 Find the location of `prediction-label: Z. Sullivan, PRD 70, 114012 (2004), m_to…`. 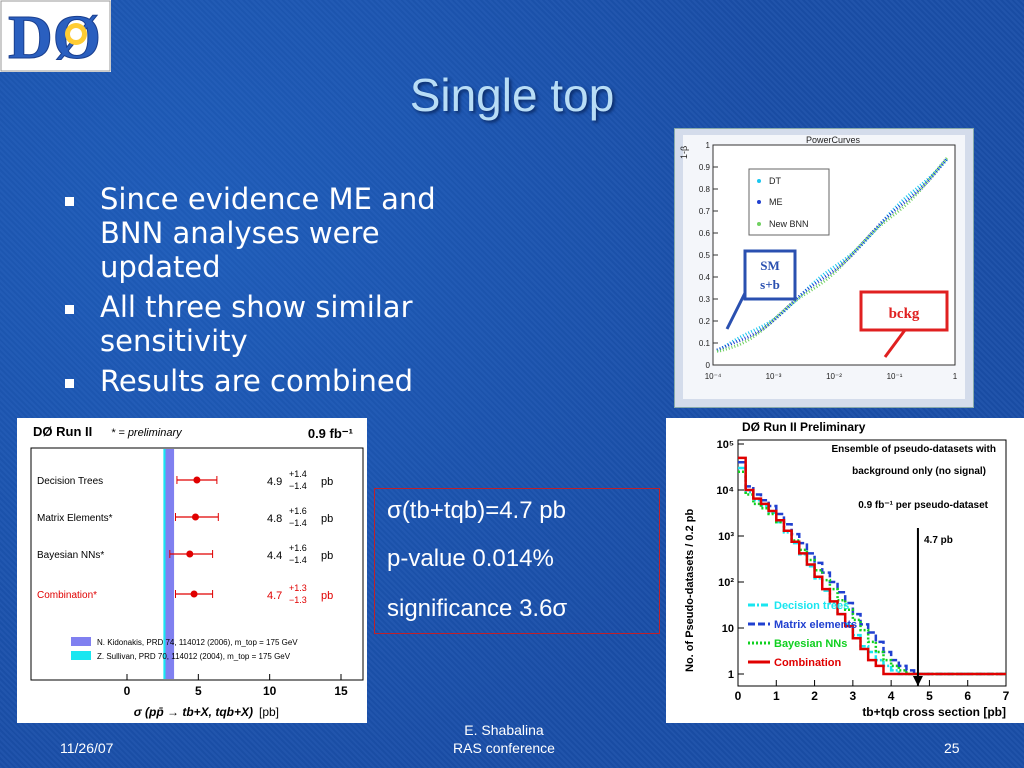

prediction-label: Z. Sullivan, PRD 70, 114012 (2004), m_to… is located at coordinates (194, 656).